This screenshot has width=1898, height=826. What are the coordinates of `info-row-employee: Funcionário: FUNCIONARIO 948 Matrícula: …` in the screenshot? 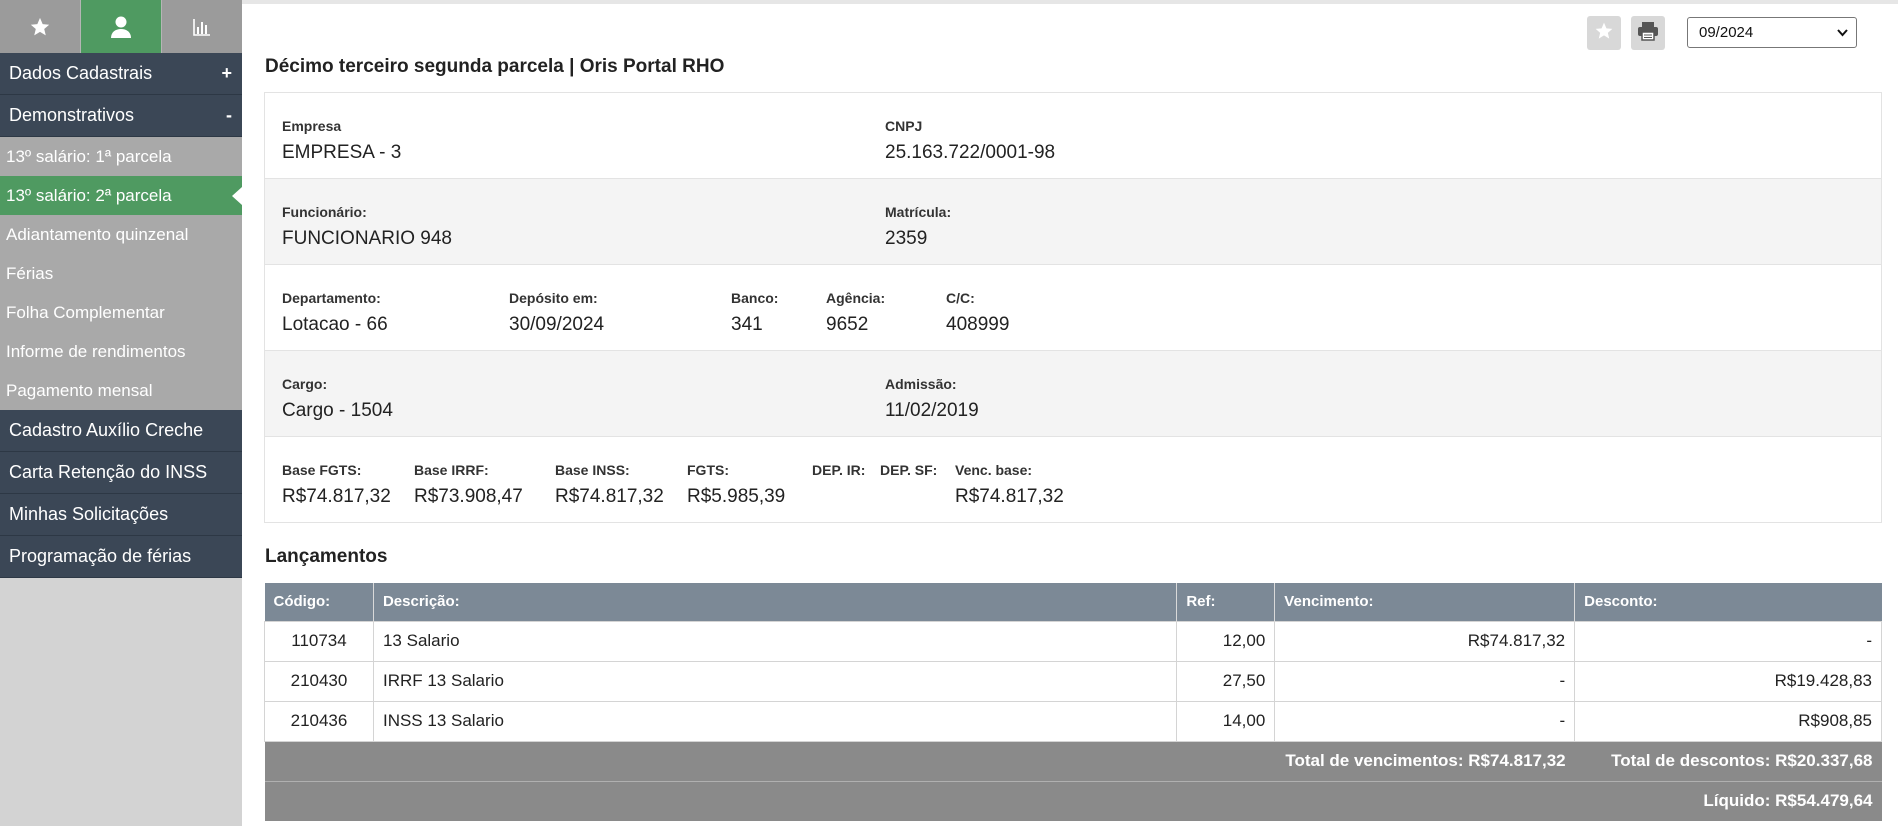 It's located at (1073, 222).